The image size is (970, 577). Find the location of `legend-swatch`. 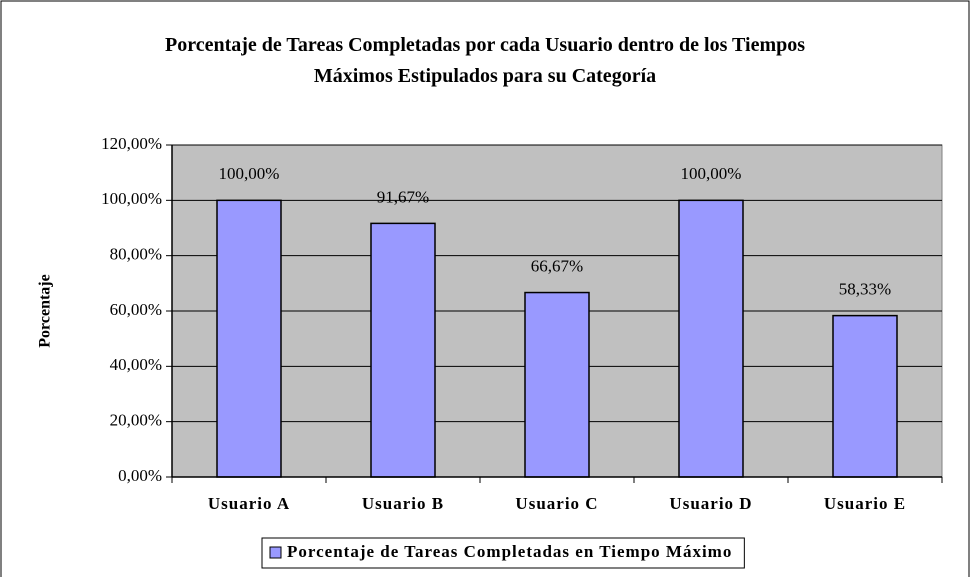

legend-swatch is located at coordinates (275, 552).